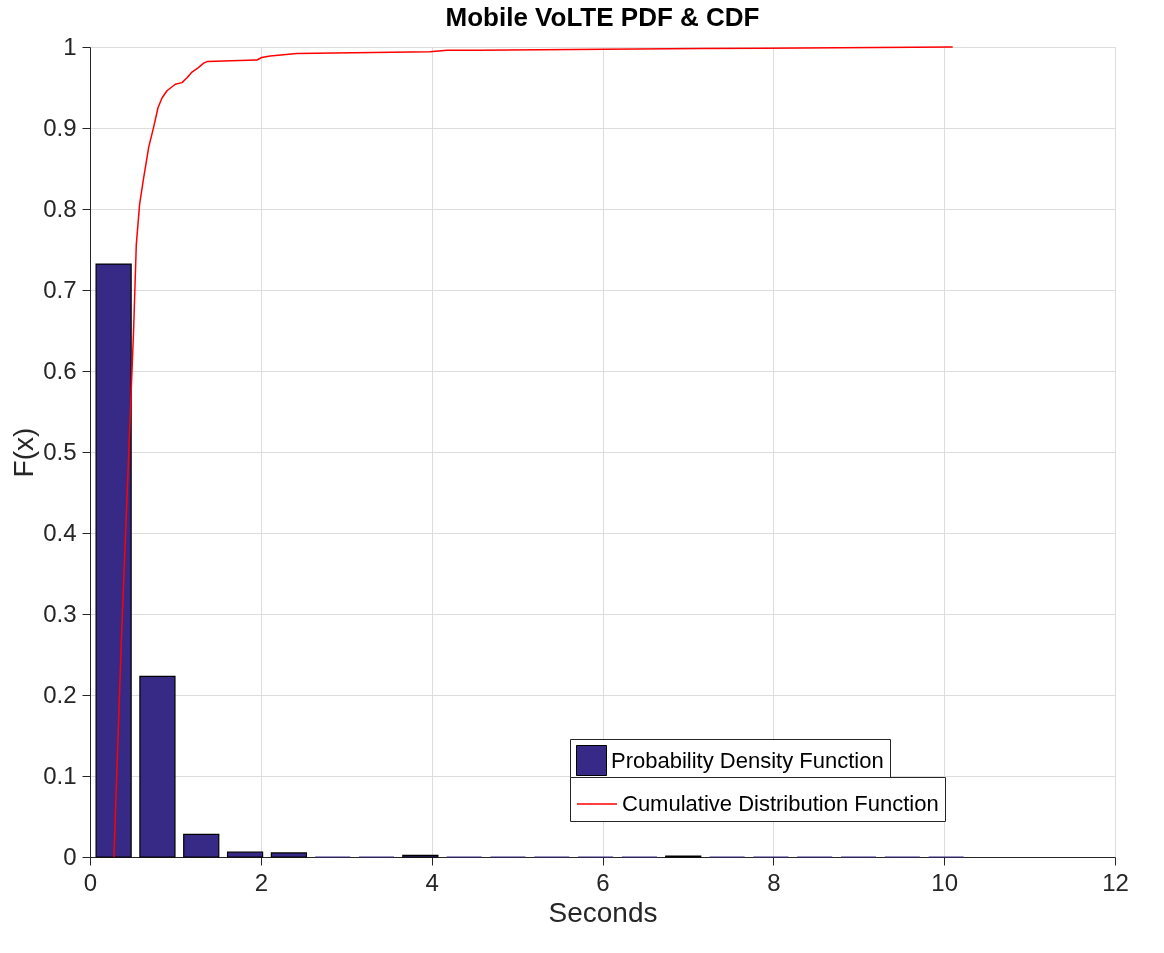 This screenshot has width=1164, height=953. Describe the element at coordinates (774, 882) in the screenshot. I see `x-tick-label: 8` at that location.